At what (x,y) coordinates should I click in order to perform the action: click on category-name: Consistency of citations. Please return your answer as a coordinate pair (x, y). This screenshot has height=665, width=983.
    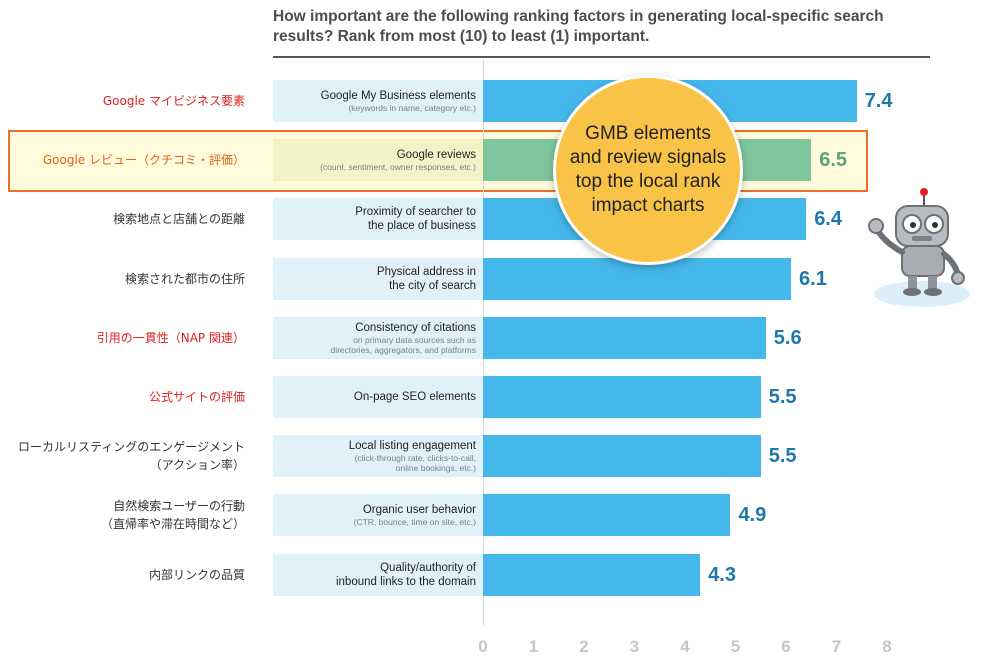
    Looking at the image, I should click on (415, 328).